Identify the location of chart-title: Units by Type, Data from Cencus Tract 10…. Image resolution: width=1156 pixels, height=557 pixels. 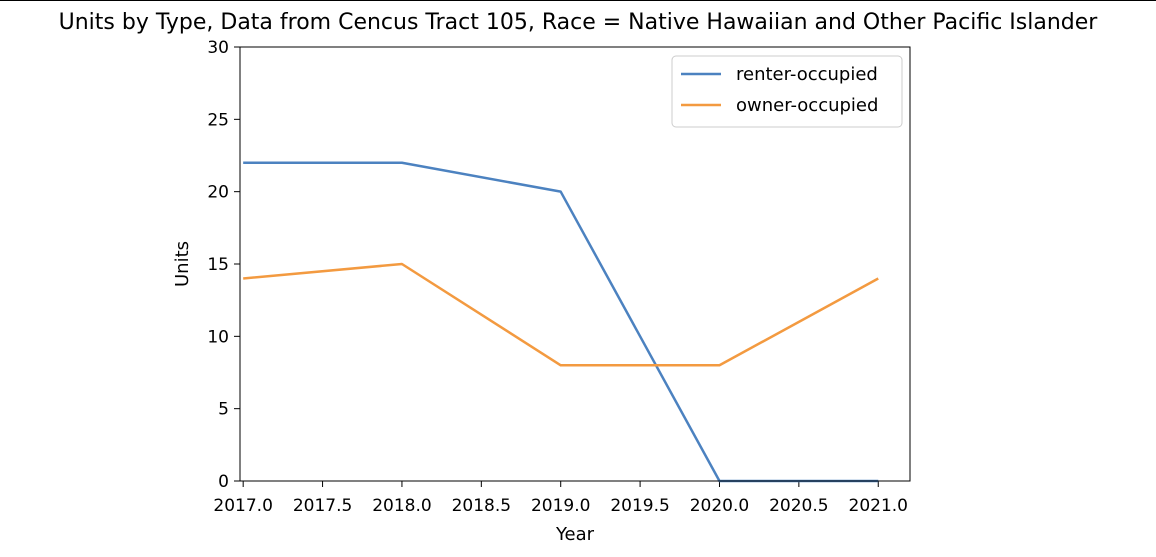
(578, 22).